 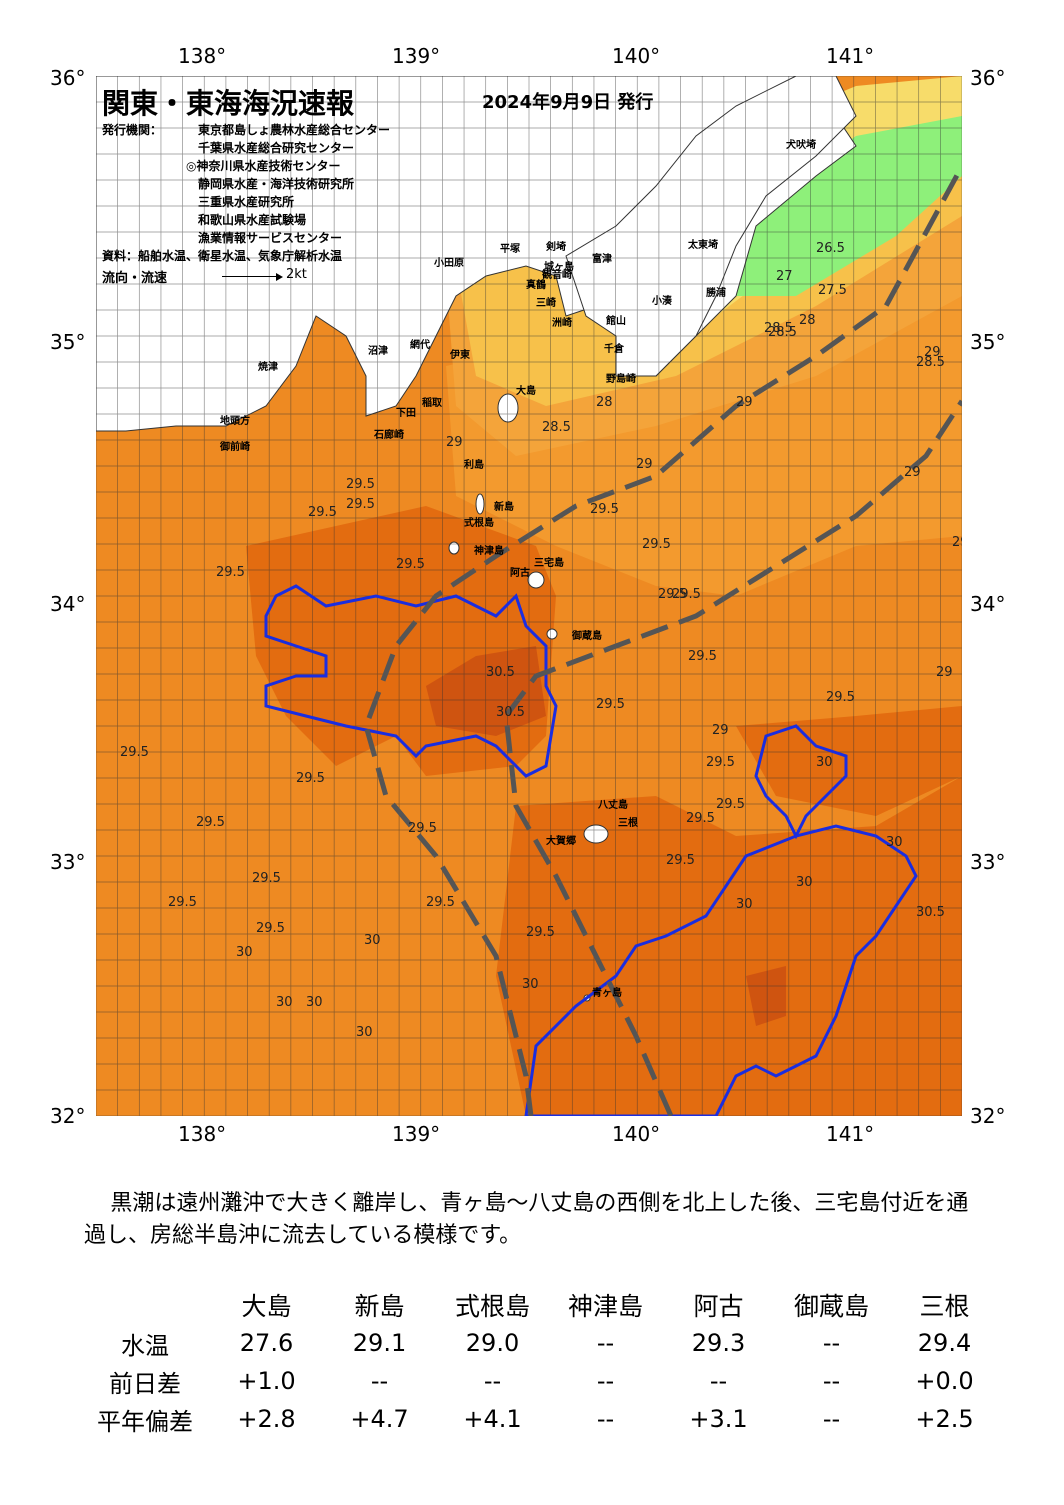 I want to click on place-label: 新島, so click(x=504, y=506).